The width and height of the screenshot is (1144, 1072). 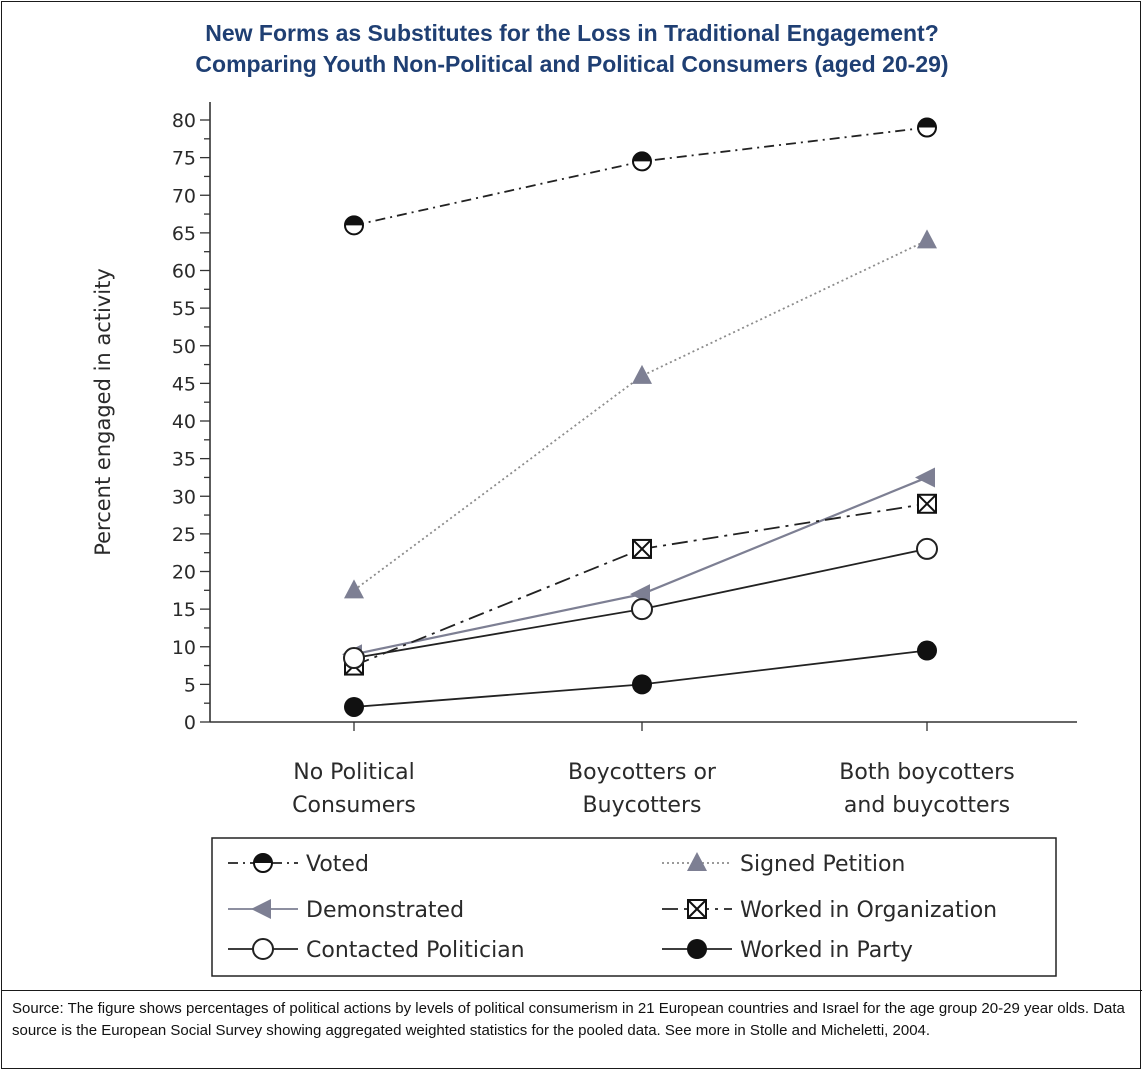 What do you see at coordinates (642, 805) in the screenshot?
I see `x-category-label: Buycotters` at bounding box center [642, 805].